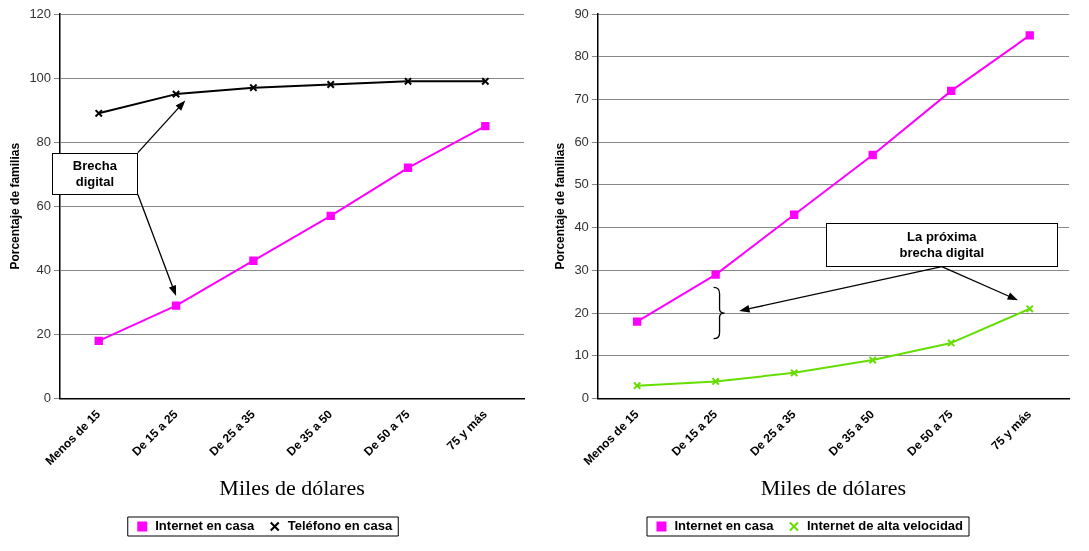  What do you see at coordinates (40, 77) in the screenshot?
I see `y-tick-label: 100` at bounding box center [40, 77].